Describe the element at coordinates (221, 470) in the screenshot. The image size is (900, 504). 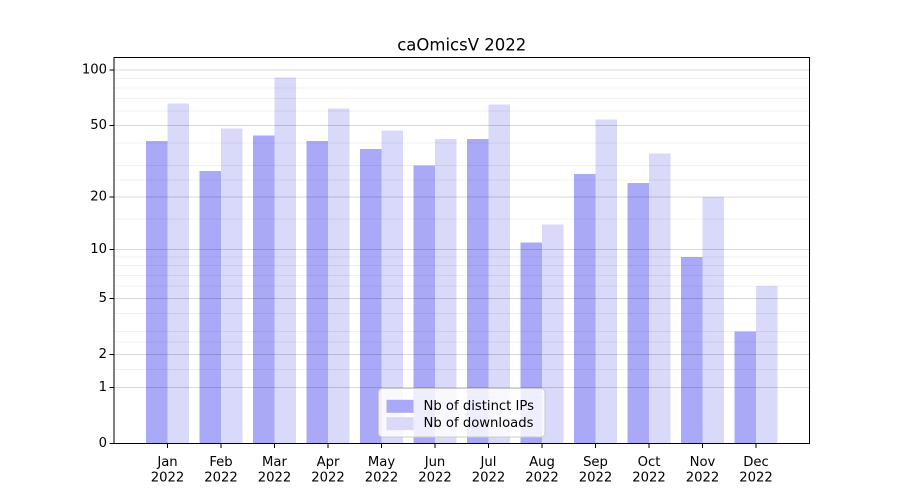
I see `x-tick-label: Feb 2022` at that location.